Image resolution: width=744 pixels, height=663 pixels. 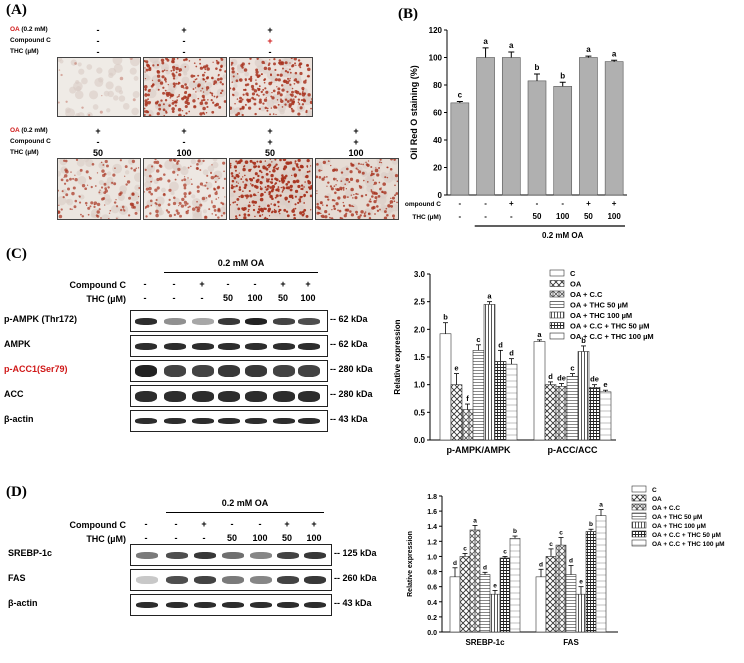 What do you see at coordinates (184, 30) in the screenshot?
I see `oa-sign: +` at bounding box center [184, 30].